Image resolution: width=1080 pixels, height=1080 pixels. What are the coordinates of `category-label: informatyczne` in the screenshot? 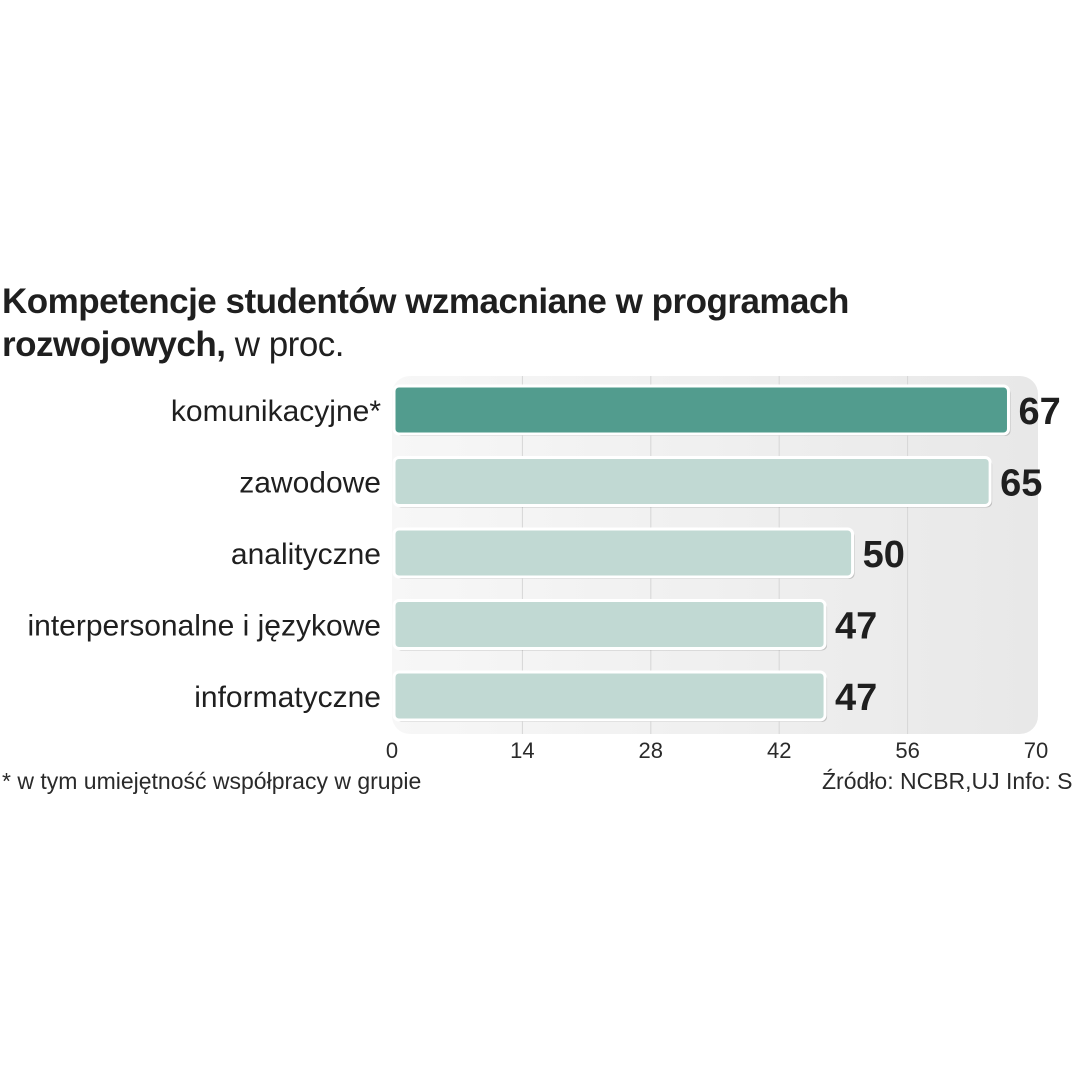 It's located at (287, 697).